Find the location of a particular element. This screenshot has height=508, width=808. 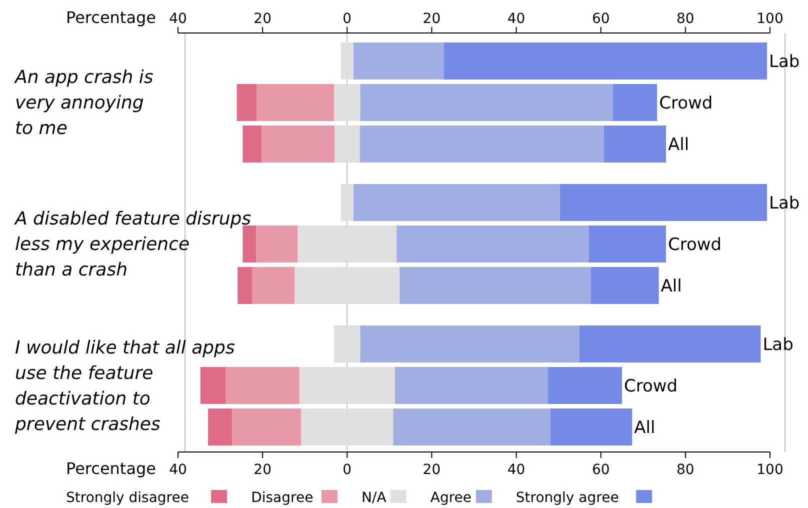

text: An app crash is very annoying to me is located at coordinates (84, 103).